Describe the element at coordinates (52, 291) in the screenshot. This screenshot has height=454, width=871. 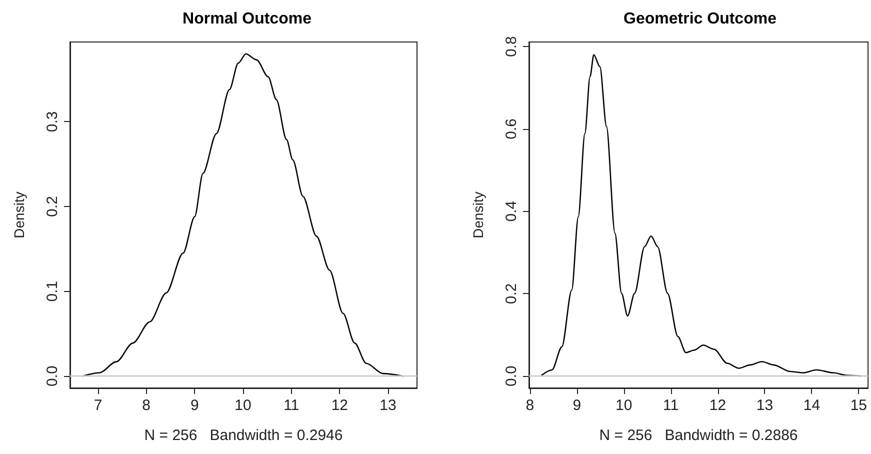
I see `y-tick-label: 0.1` at that location.